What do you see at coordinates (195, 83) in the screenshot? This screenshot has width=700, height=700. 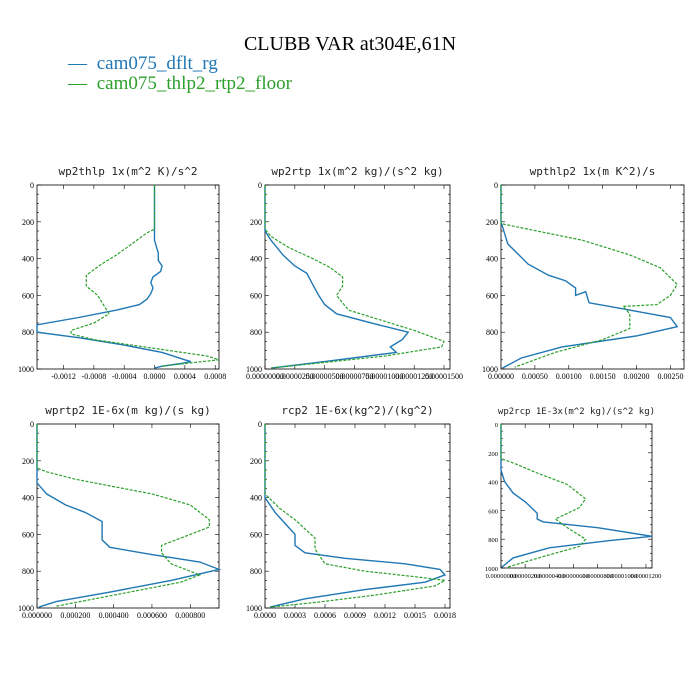 I see `legend-label-floor: cam075_thlp2_rtp2_floor` at bounding box center [195, 83].